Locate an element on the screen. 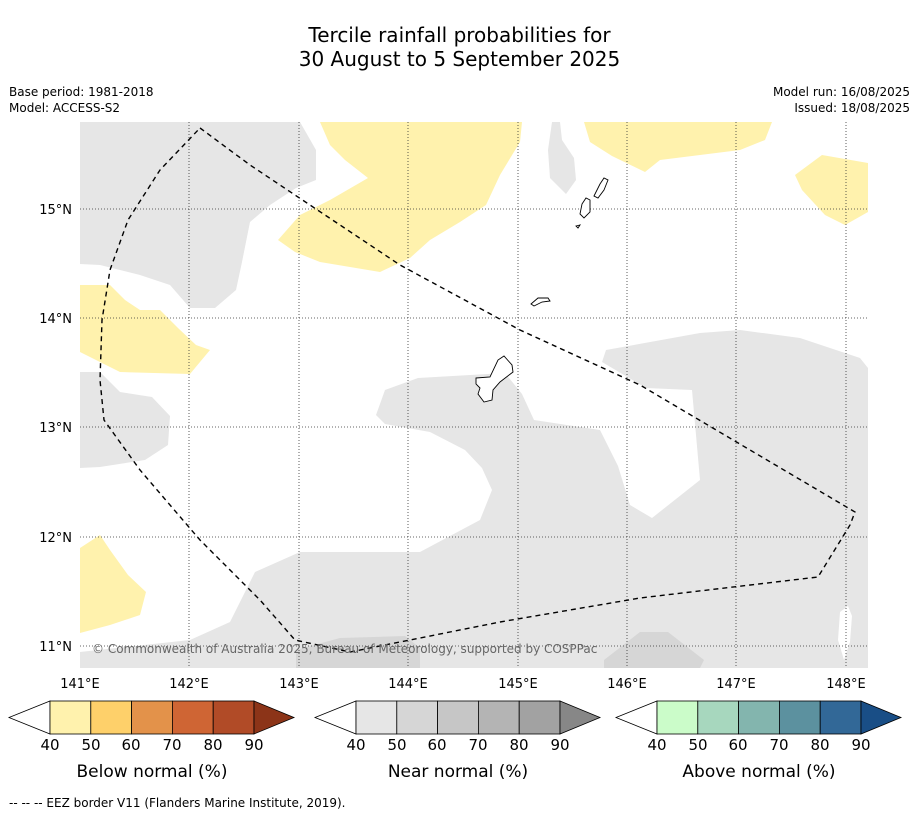 This screenshot has height=816, width=919. near-normal-region-west is located at coordinates (125, 420).